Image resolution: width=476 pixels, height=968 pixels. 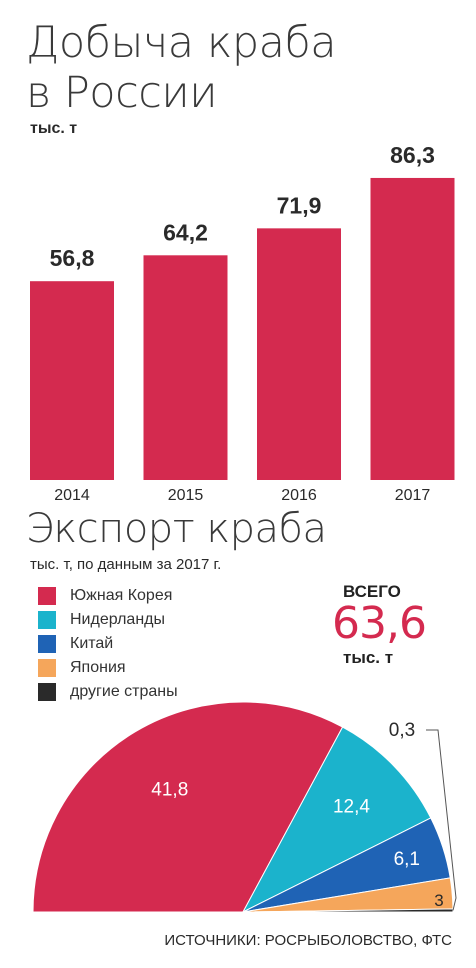 I want to click on legend-label: Китай, so click(x=92, y=643).